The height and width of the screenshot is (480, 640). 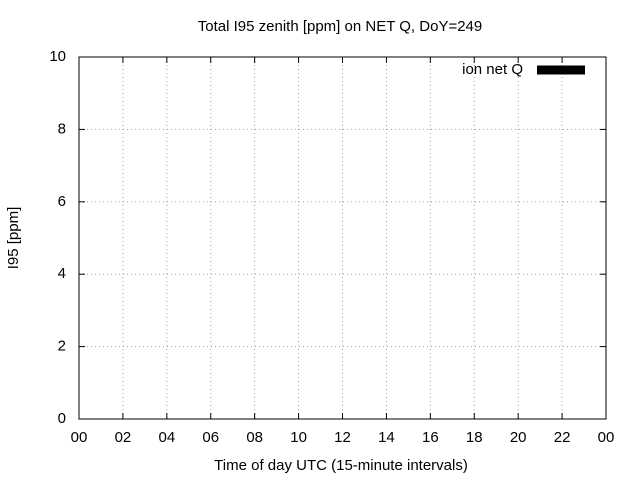 I want to click on x-tick-label: 18, so click(x=474, y=437).